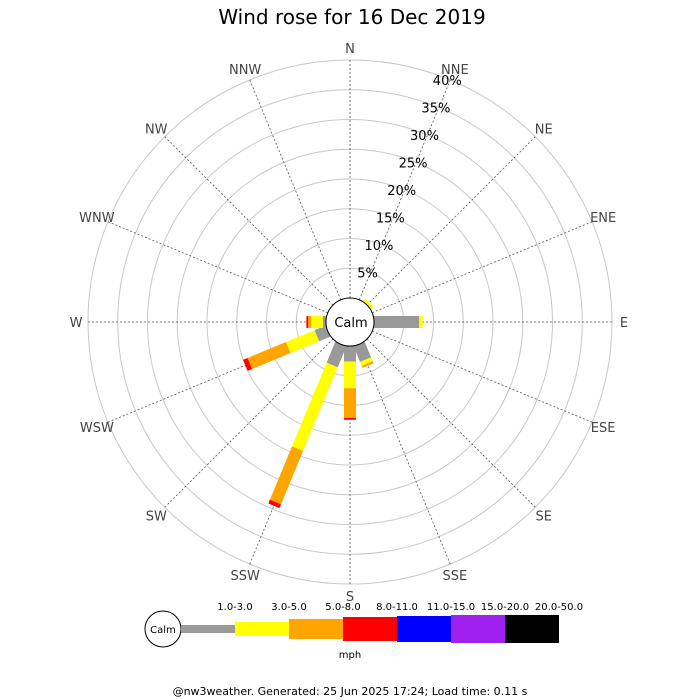 The width and height of the screenshot is (700, 700). Describe the element at coordinates (288, 607) in the screenshot. I see `legend-label-1: 3.0-5.0` at that location.